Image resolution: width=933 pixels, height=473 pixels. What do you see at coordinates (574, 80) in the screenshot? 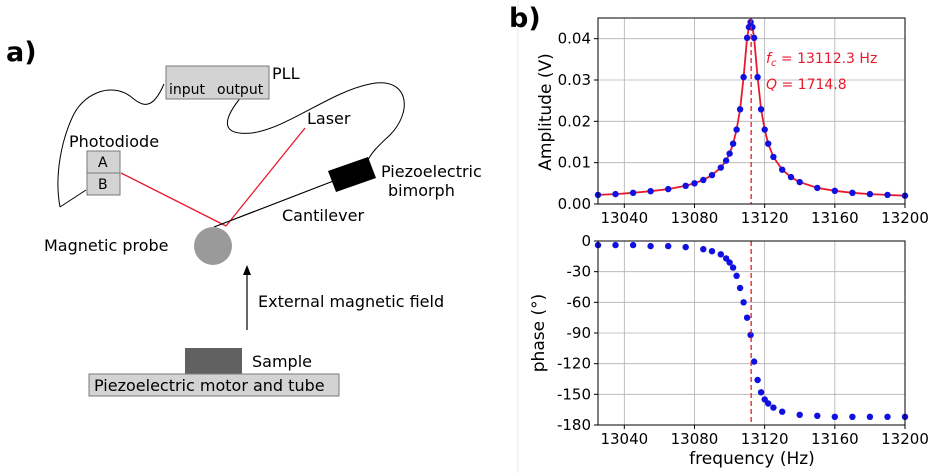
I see `y-tick-label: 0.03` at bounding box center [574, 80].